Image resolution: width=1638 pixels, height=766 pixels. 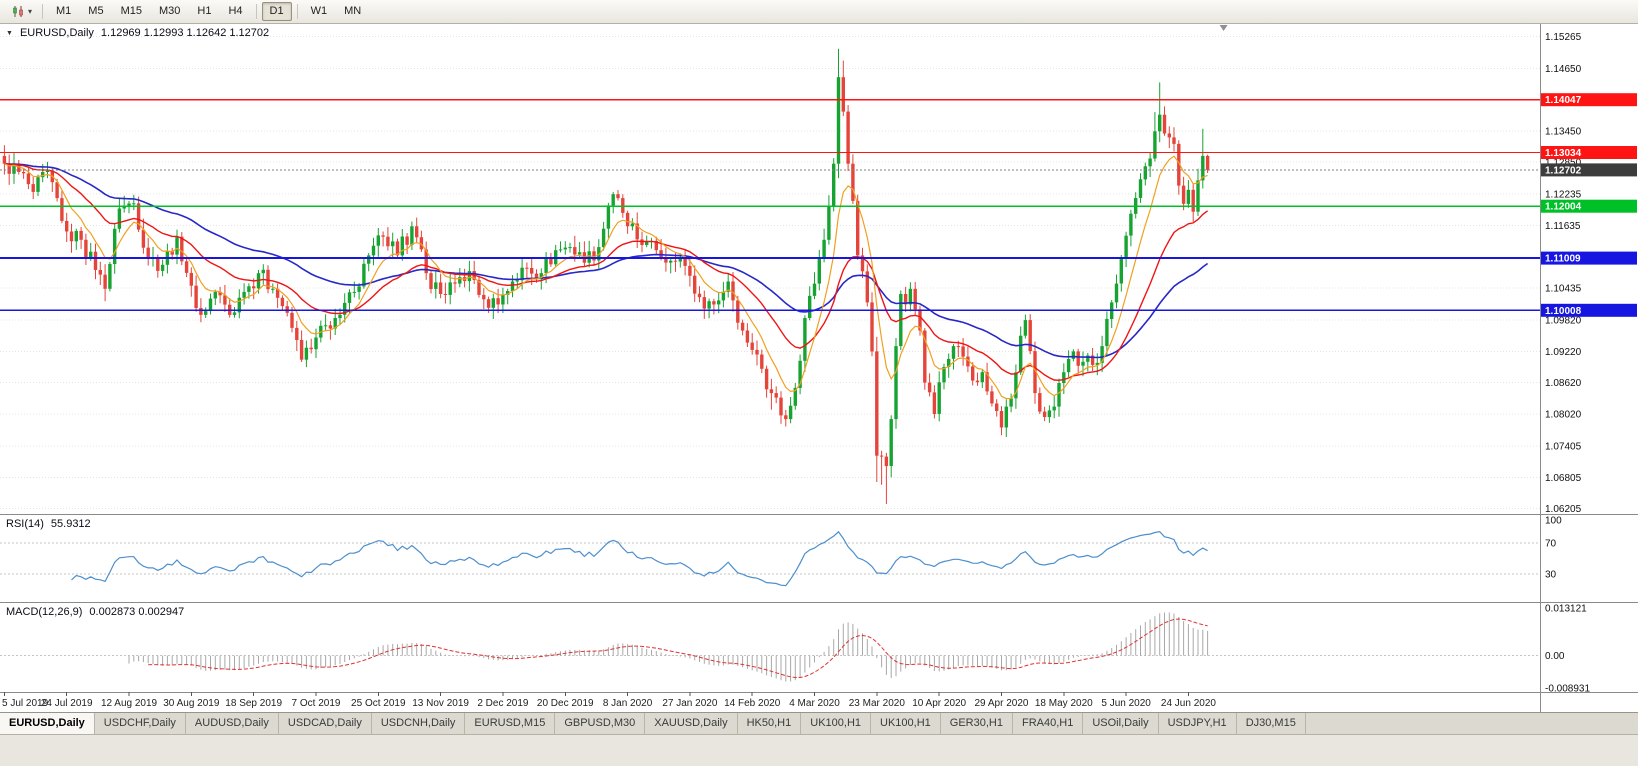 What do you see at coordinates (939, 703) in the screenshot?
I see `time-axis-label: 10 Apr 2020` at bounding box center [939, 703].